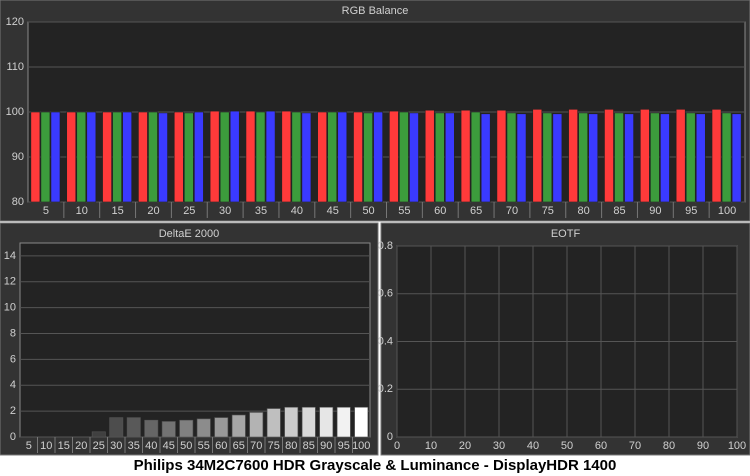 The image size is (750, 476). Describe the element at coordinates (691, 211) in the screenshot. I see `x-tick-label: 95` at that location.